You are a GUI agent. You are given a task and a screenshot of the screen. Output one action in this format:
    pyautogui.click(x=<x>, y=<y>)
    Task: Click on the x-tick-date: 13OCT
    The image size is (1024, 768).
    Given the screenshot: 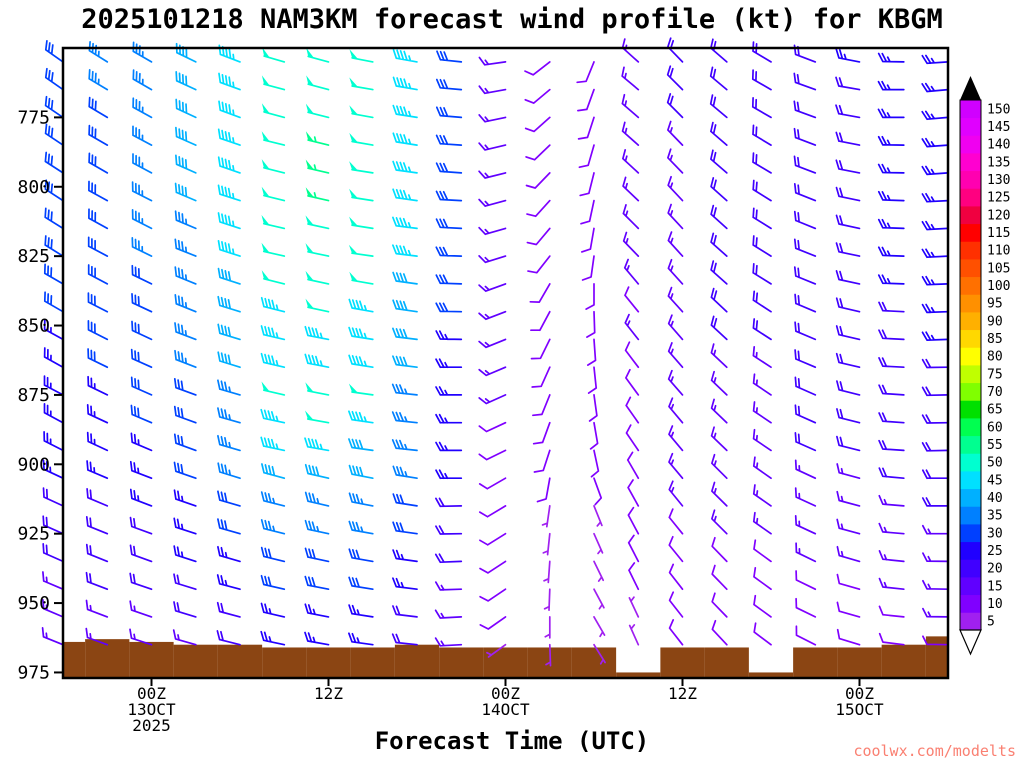 What is the action you would take?
    pyautogui.click(x=151, y=709)
    